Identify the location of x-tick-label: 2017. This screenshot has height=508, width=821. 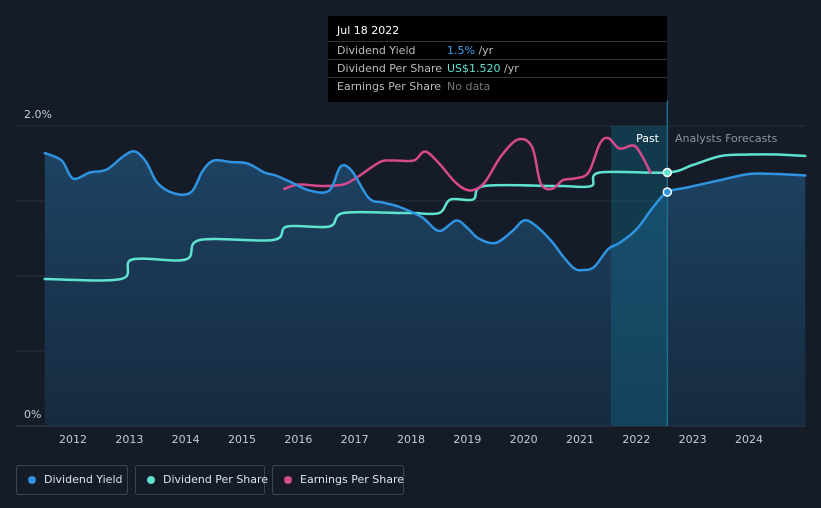
(355, 439).